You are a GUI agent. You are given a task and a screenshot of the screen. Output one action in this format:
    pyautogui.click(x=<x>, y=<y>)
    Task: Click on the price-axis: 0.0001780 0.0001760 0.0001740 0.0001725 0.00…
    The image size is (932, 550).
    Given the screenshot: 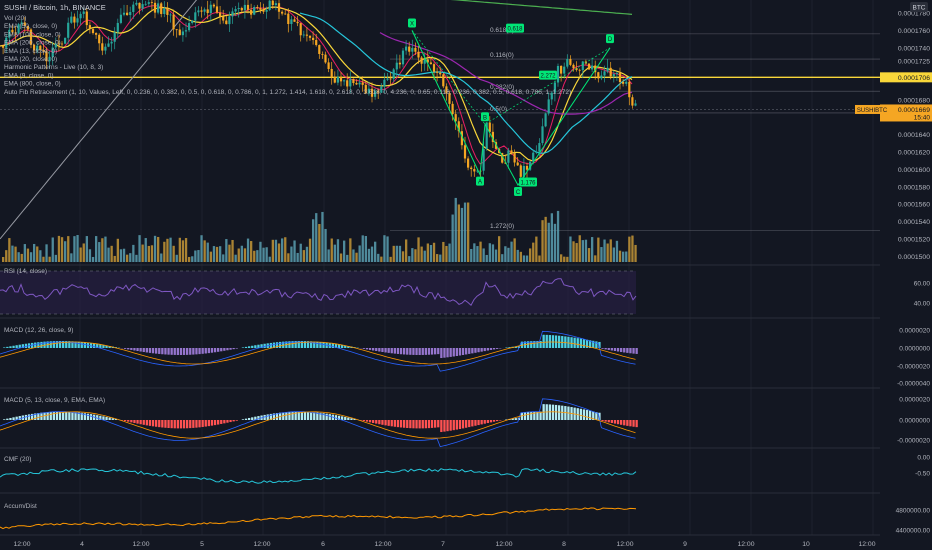 What is the action you would take?
    pyautogui.click(x=893, y=267)
    